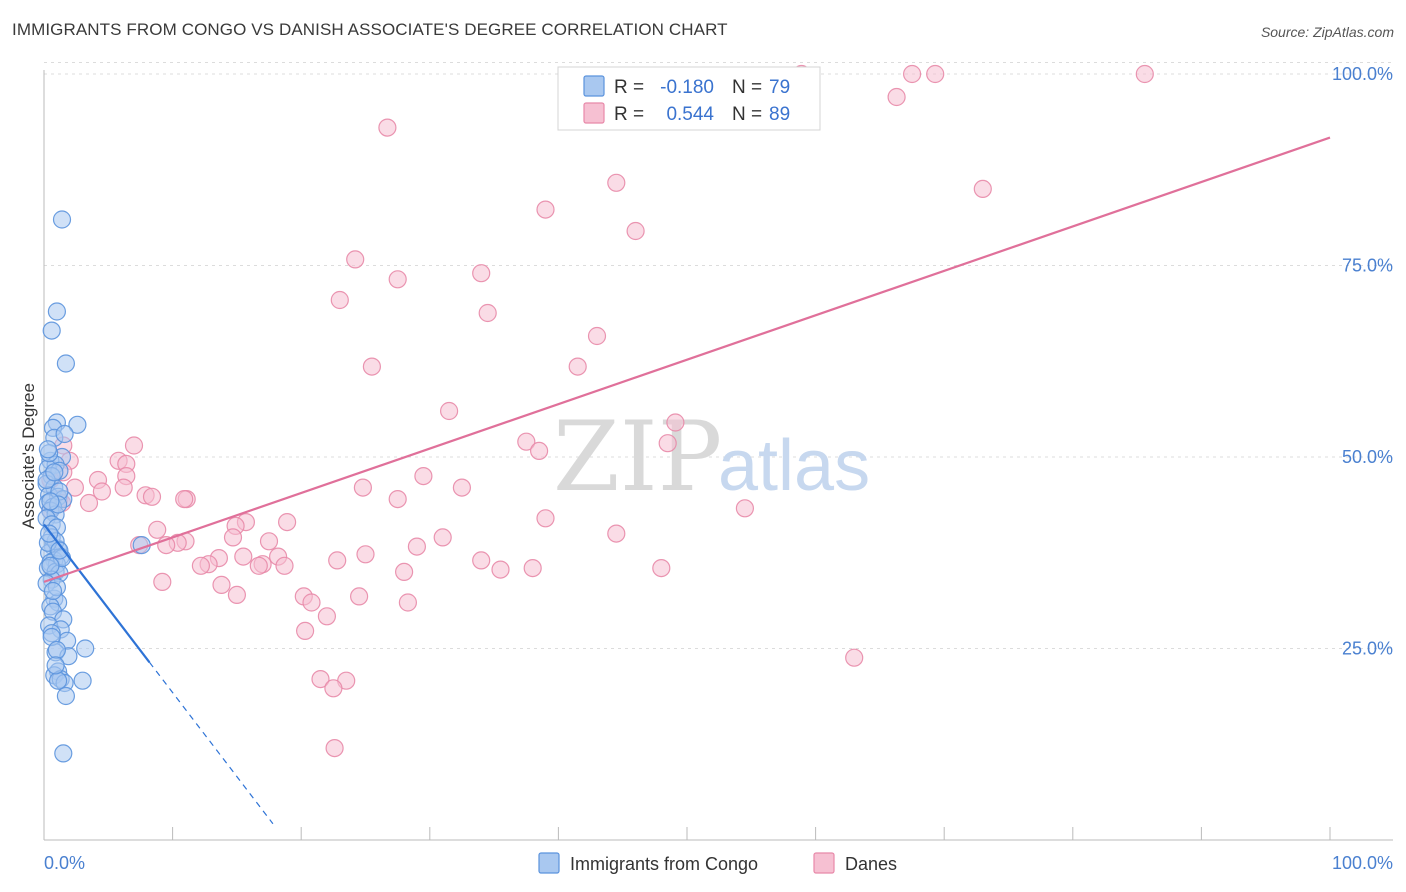  What do you see at coordinates (747, 114) in the screenshot?
I see `legend-danes-n-label: N =` at bounding box center [747, 114].